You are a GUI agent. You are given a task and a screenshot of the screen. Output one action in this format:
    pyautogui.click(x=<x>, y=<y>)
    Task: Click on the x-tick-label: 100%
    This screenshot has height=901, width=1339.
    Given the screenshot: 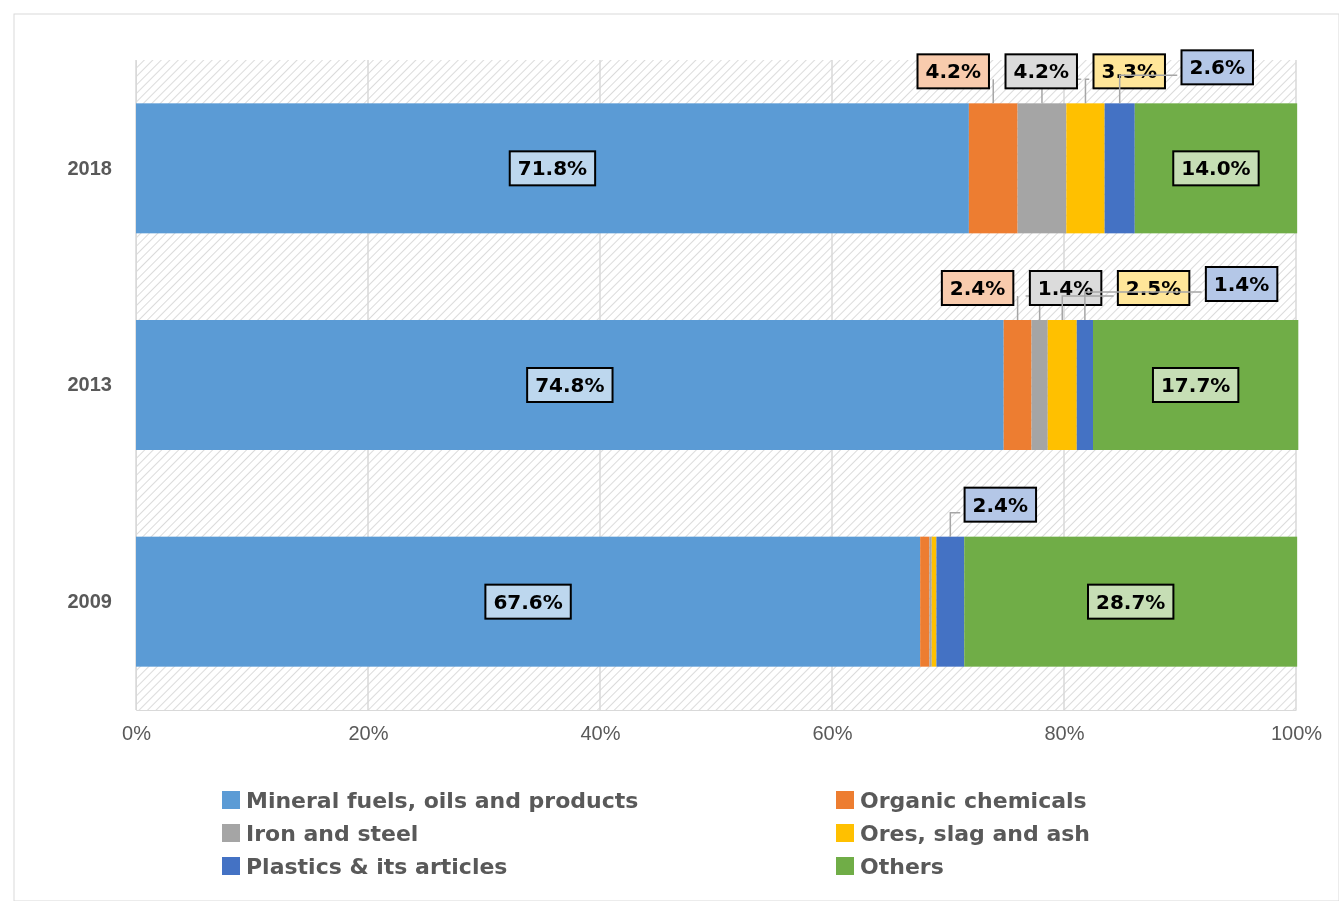 What is the action you would take?
    pyautogui.click(x=1296, y=733)
    